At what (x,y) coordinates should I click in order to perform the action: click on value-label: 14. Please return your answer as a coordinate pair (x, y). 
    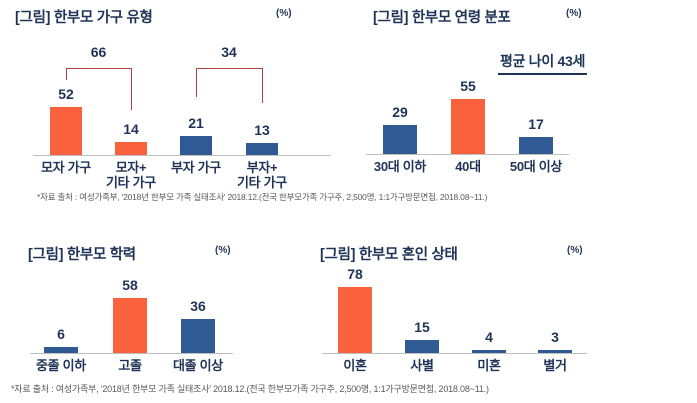
    Looking at the image, I should click on (131, 129).